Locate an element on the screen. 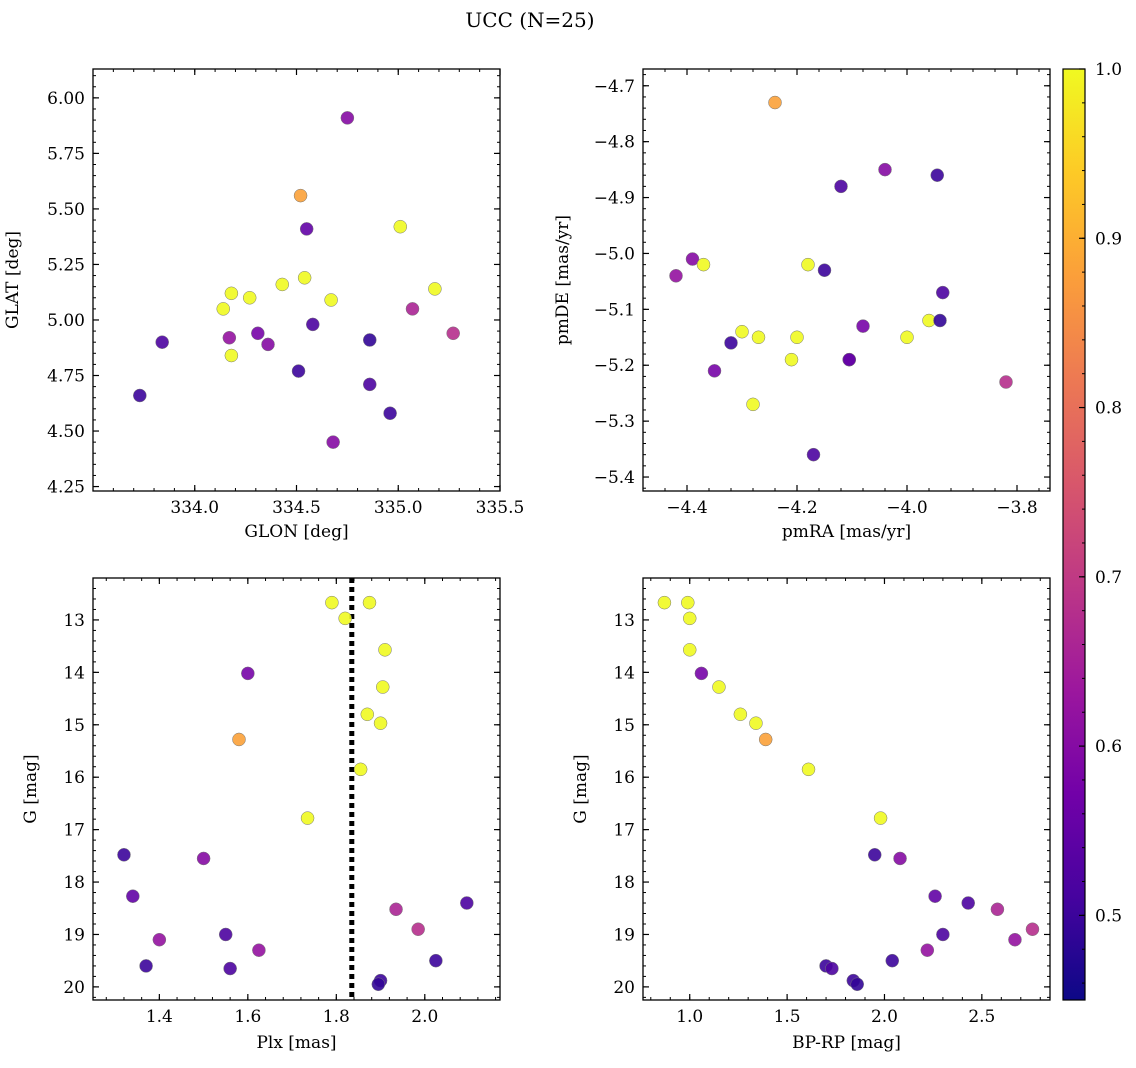 This screenshot has width=1136, height=1068. x-tick-label: −4.4 is located at coordinates (686, 508).